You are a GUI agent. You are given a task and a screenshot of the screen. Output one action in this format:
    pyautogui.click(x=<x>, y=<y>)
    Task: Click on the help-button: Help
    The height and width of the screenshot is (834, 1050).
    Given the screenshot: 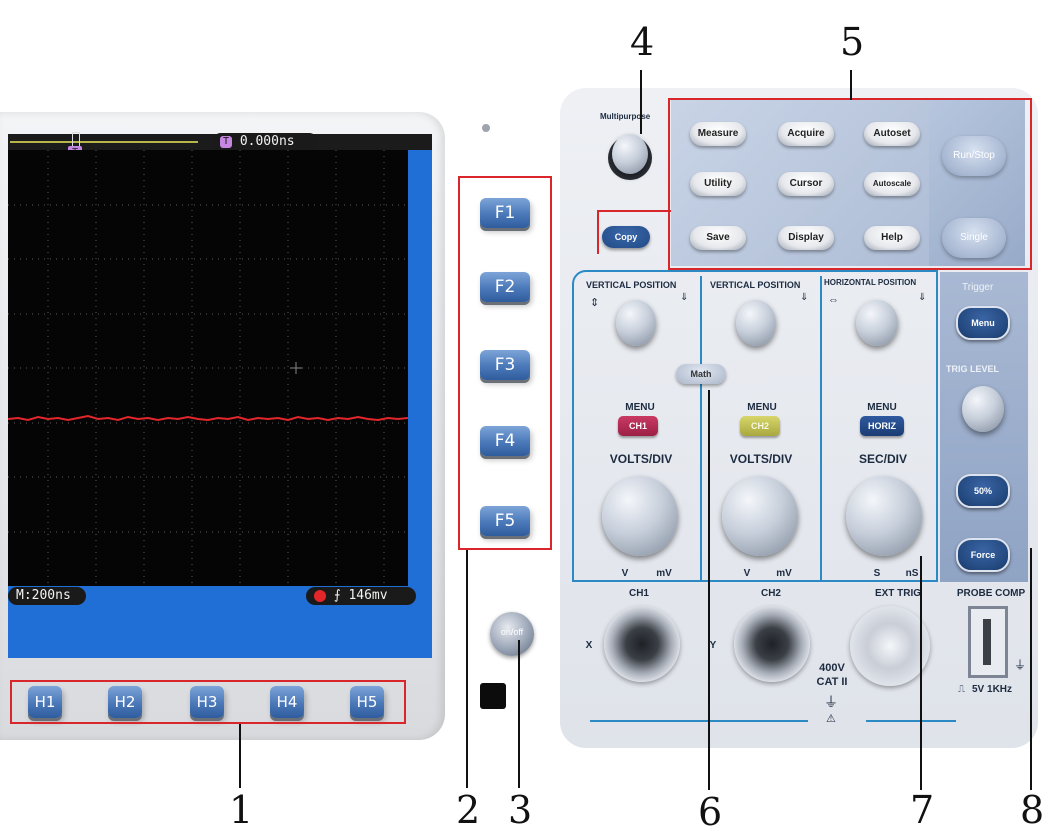 What is the action you would take?
    pyautogui.click(x=892, y=238)
    